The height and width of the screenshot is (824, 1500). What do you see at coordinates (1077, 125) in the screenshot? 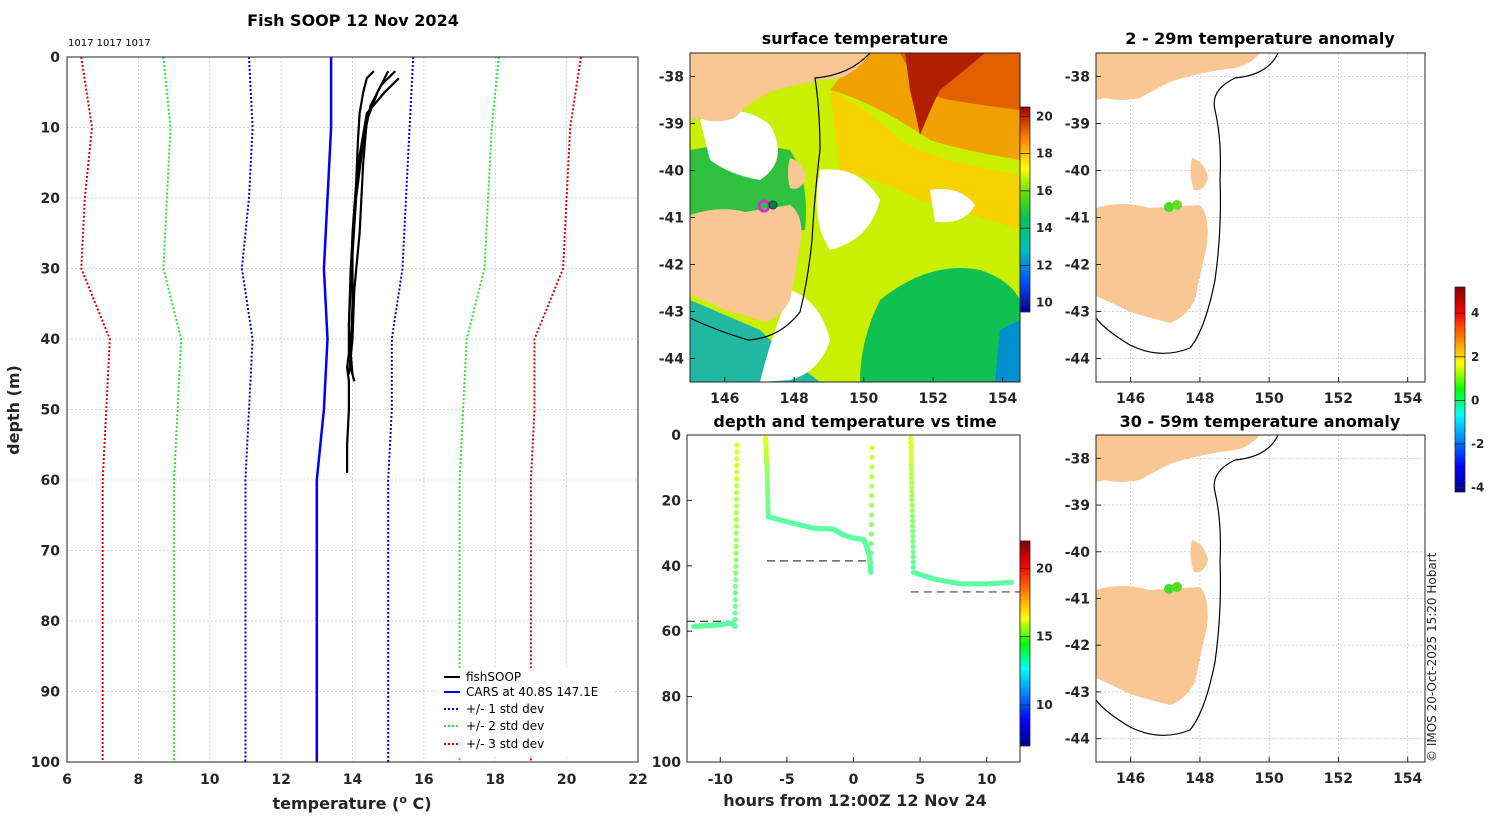
I see `a1-ytick-label: -39` at bounding box center [1077, 125].